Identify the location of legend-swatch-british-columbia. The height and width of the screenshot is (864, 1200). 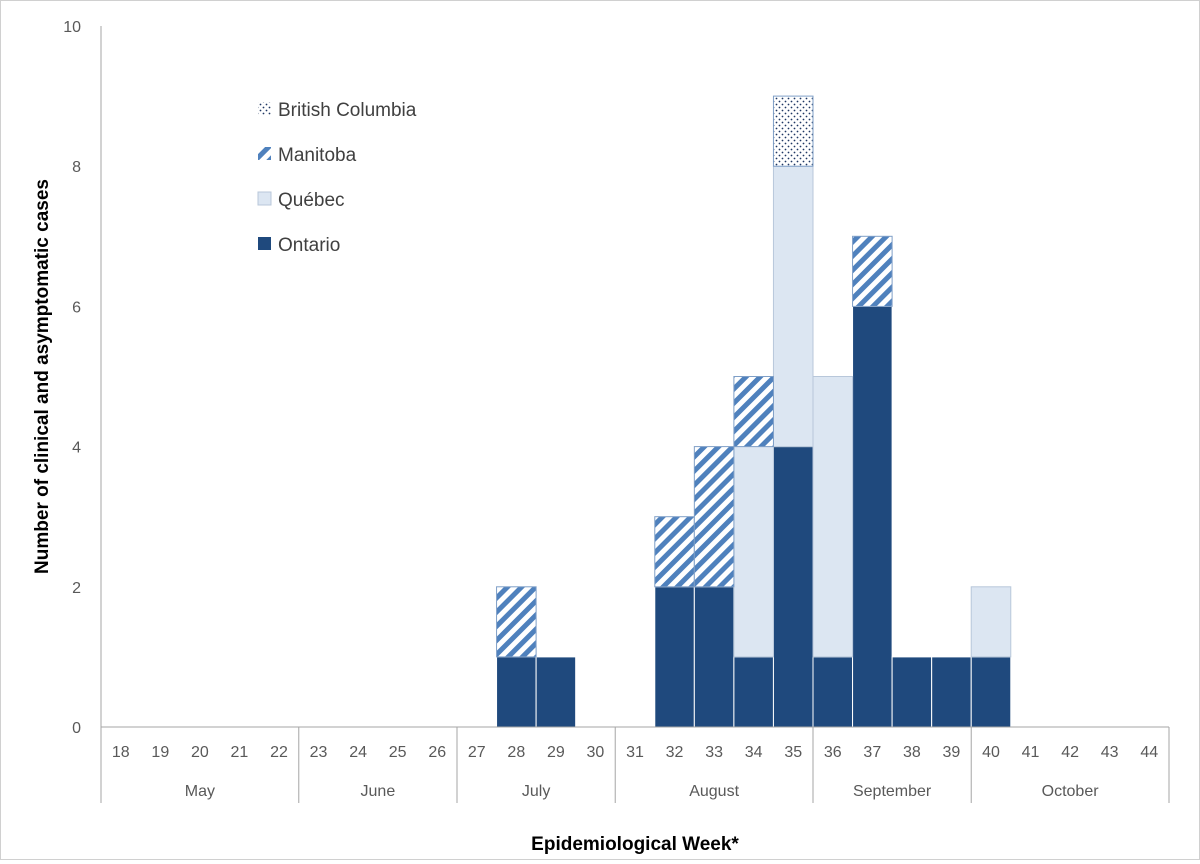
(264, 108).